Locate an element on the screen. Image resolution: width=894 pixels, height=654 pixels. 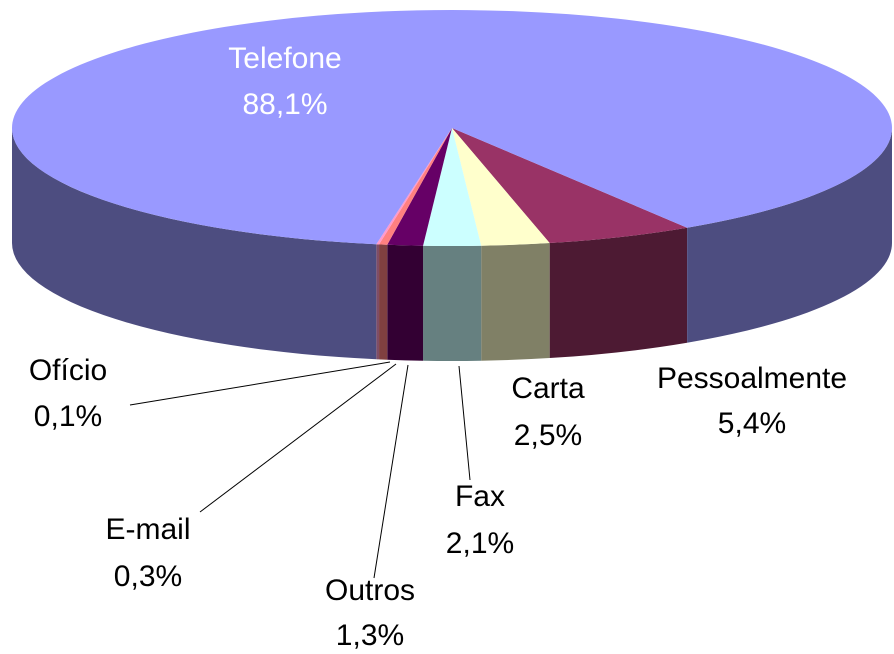
slice-value: 5,4% is located at coordinates (752, 423).